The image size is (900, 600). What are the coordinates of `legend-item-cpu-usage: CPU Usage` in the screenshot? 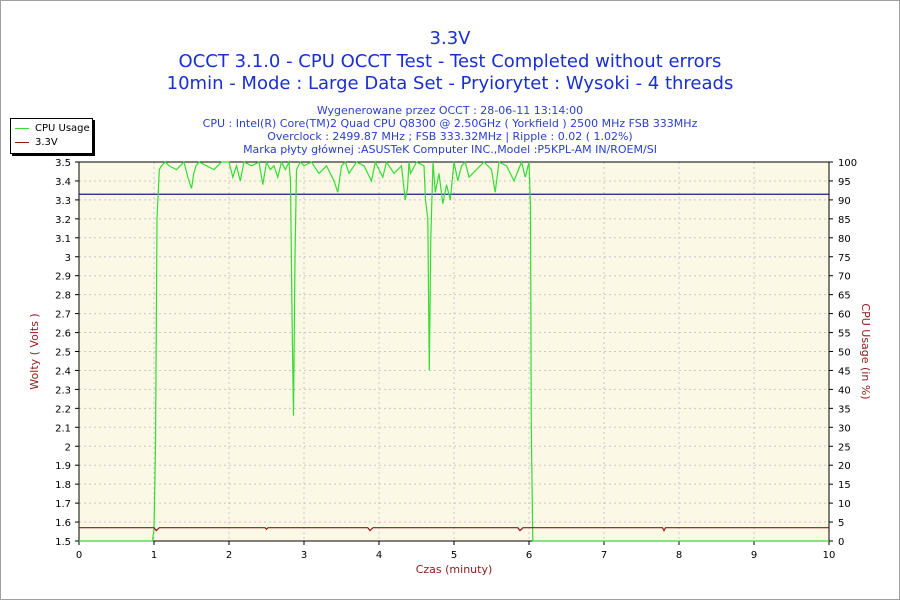 It's located at (52, 129).